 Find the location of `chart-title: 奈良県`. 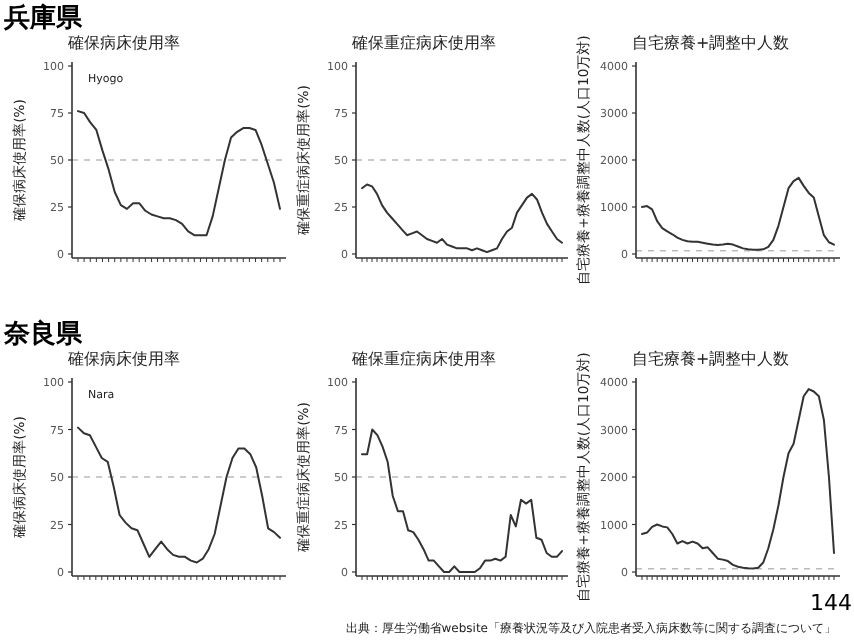

chart-title: 奈良県 is located at coordinates (43, 334).